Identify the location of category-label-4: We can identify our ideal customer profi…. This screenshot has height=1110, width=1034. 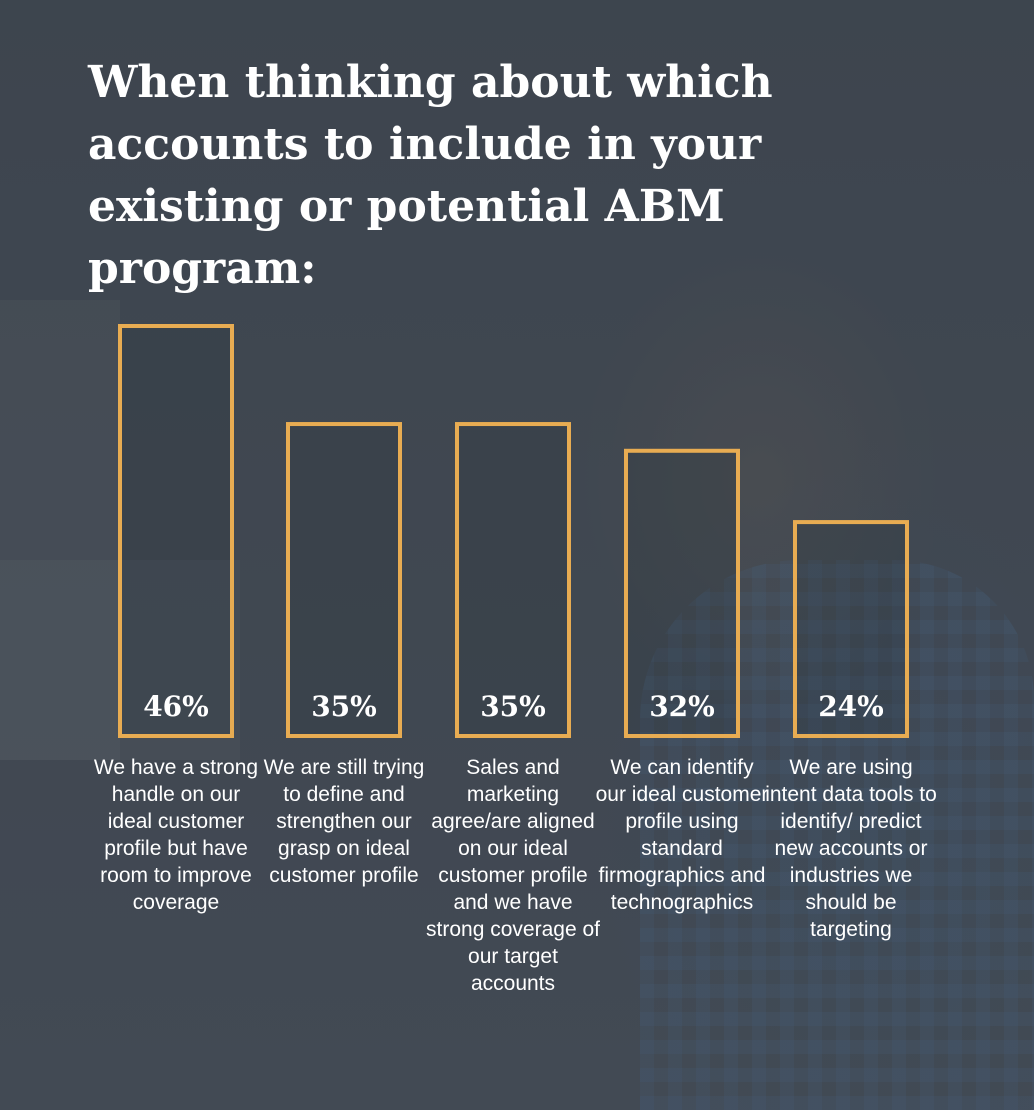
(682, 835).